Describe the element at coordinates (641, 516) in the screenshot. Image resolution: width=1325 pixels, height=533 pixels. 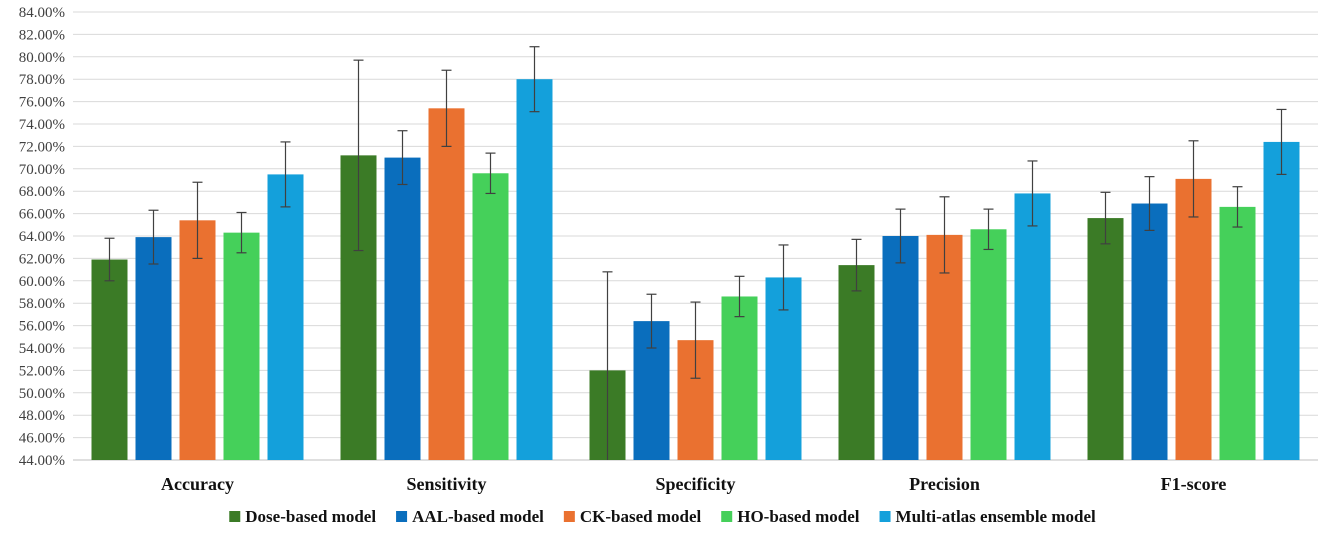
I see `legend-label: CK-based model` at that location.